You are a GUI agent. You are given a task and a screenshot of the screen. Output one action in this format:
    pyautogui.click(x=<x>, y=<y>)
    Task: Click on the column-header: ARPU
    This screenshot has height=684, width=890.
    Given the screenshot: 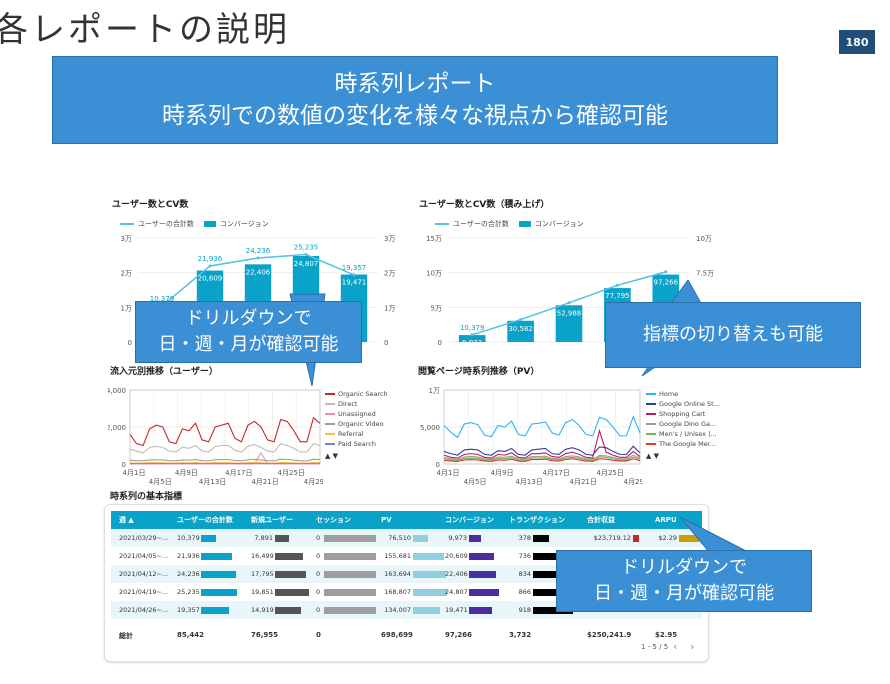 What is the action you would take?
    pyautogui.click(x=666, y=520)
    